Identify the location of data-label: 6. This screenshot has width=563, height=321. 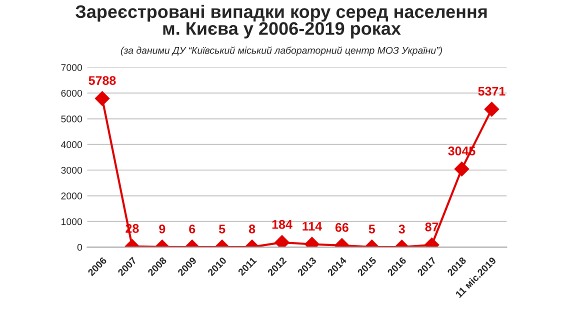
(192, 229).